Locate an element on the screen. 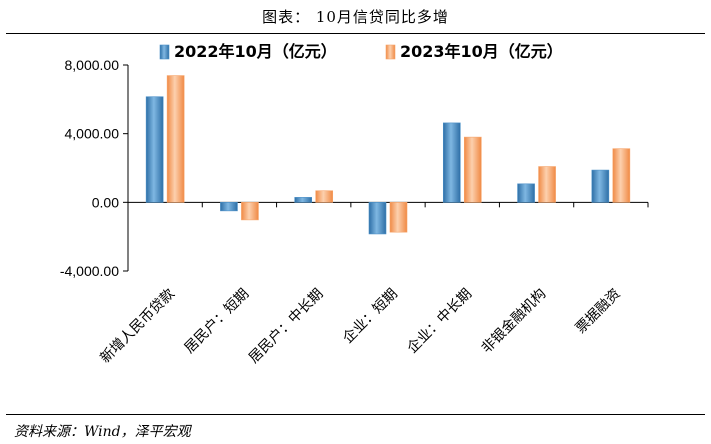  x-category-label: 企业：短期 is located at coordinates (370, 316).